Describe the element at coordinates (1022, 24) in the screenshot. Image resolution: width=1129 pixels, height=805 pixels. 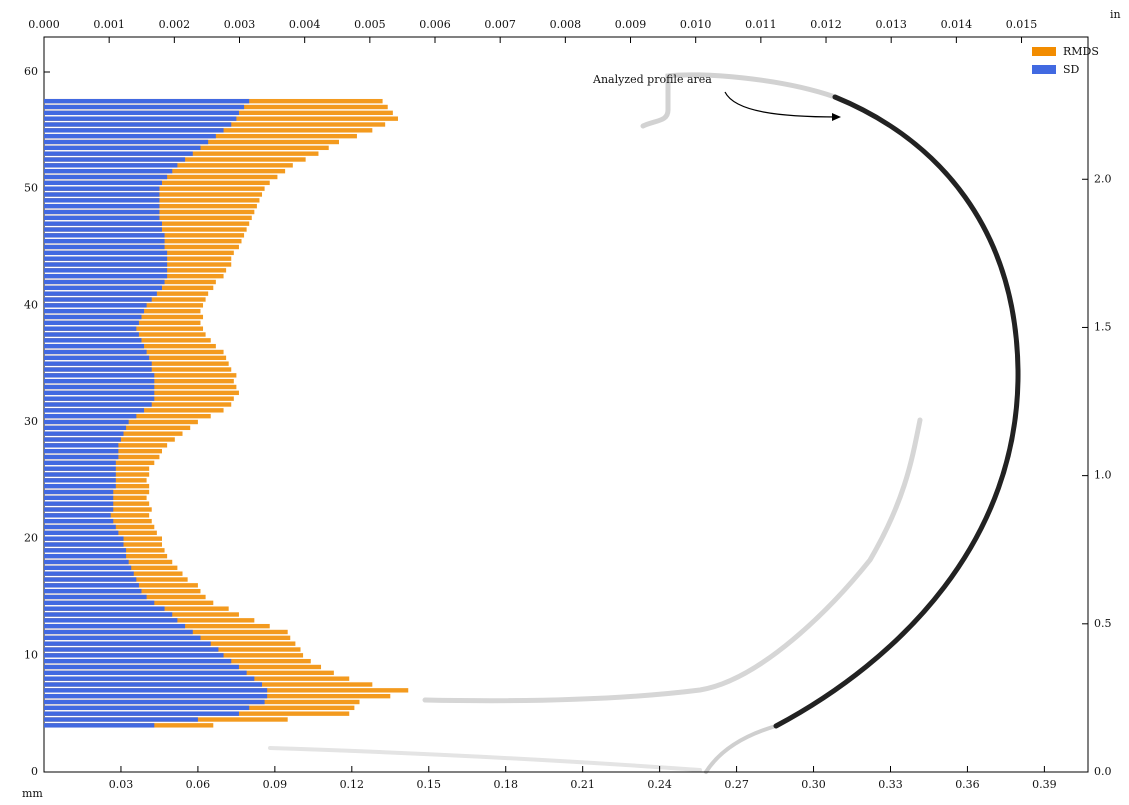
I see `x2-tick-label: 0.015` at that location.